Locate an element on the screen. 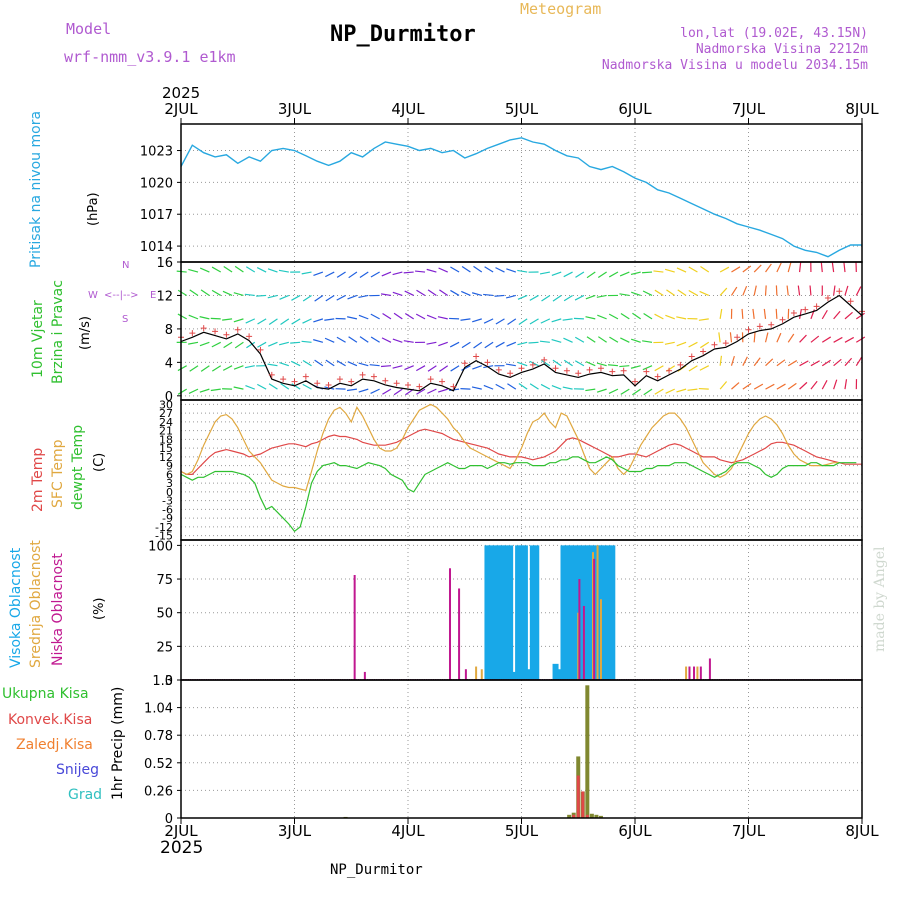 The height and width of the screenshot is (900, 900). precip-bar-convective is located at coordinates (578, 796).